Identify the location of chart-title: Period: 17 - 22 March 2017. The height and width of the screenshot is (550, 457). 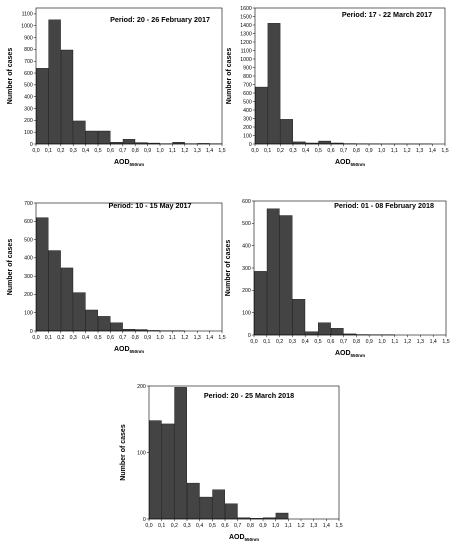
(387, 14).